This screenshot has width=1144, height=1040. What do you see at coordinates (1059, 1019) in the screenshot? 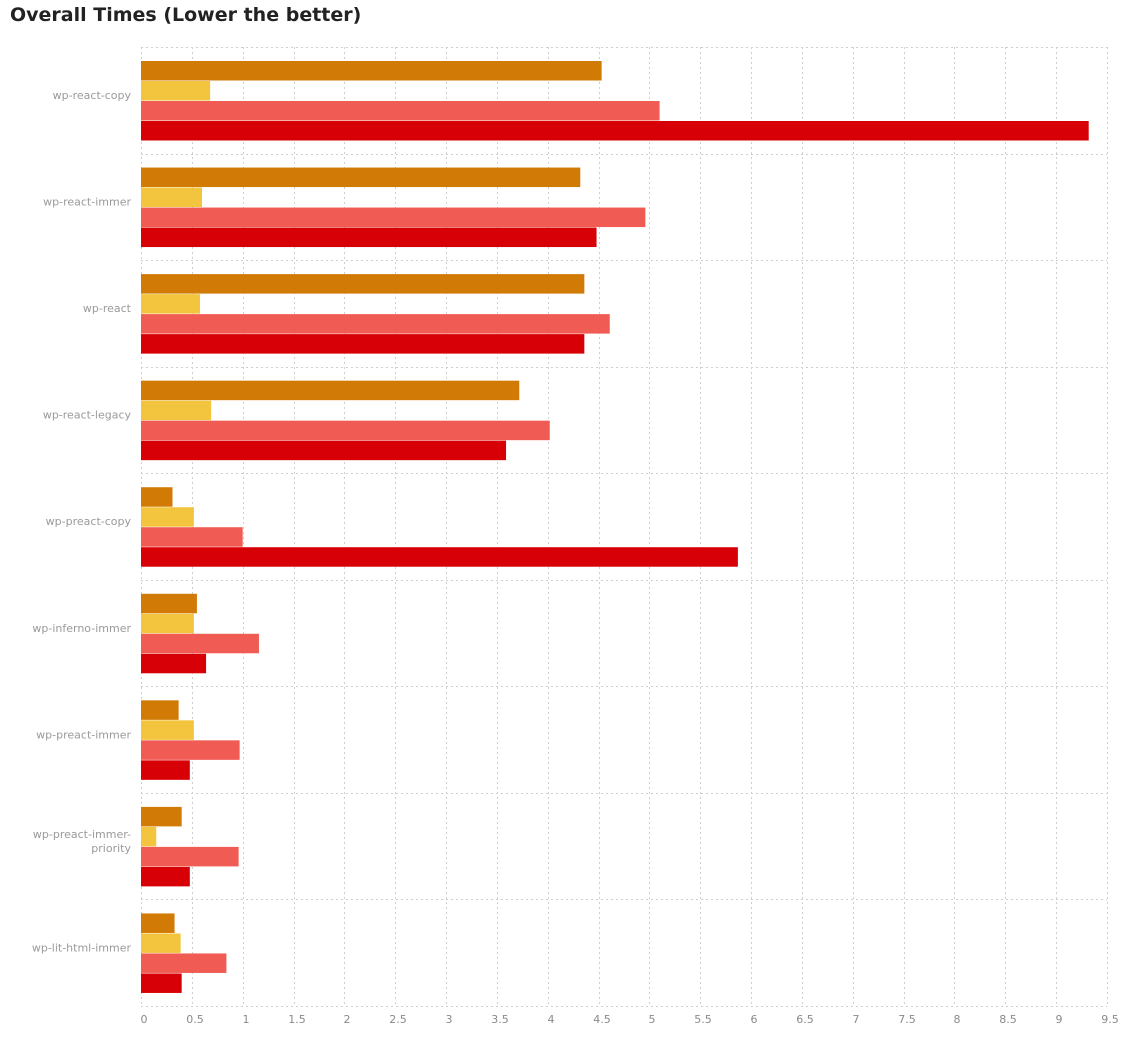
I see `x-tick-label: 9` at bounding box center [1059, 1019].